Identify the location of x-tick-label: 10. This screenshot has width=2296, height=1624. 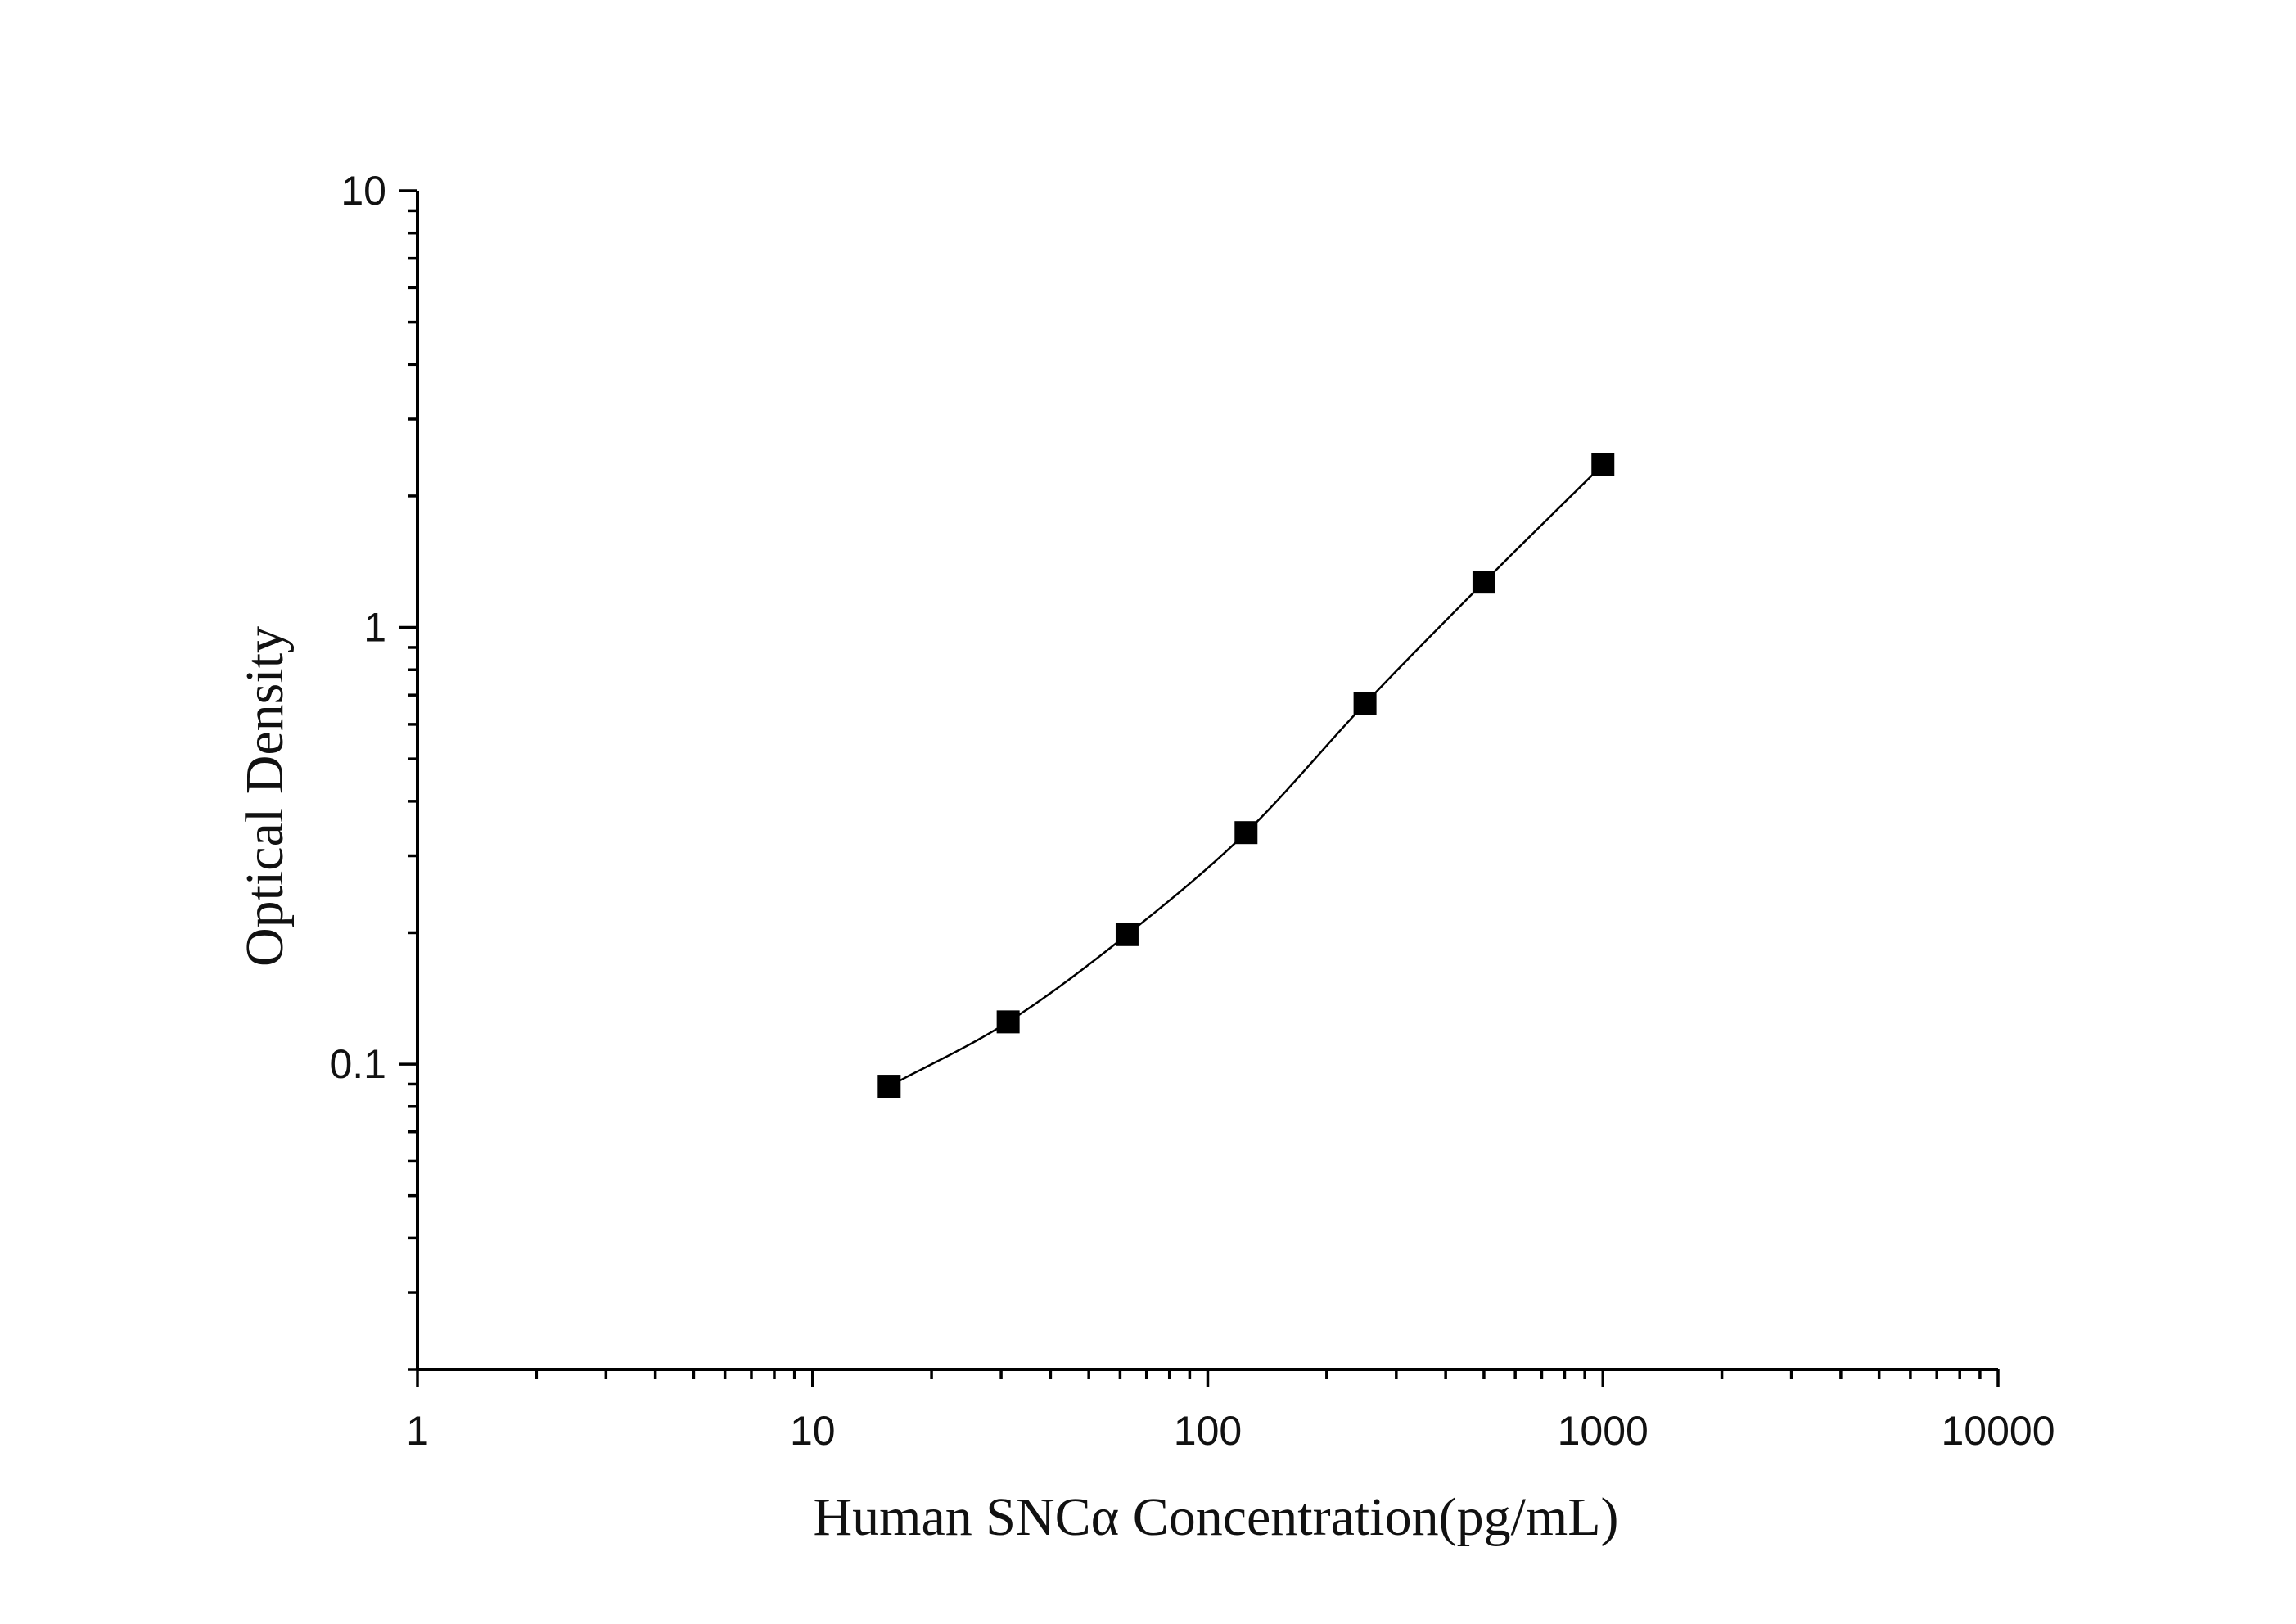
(813, 1431).